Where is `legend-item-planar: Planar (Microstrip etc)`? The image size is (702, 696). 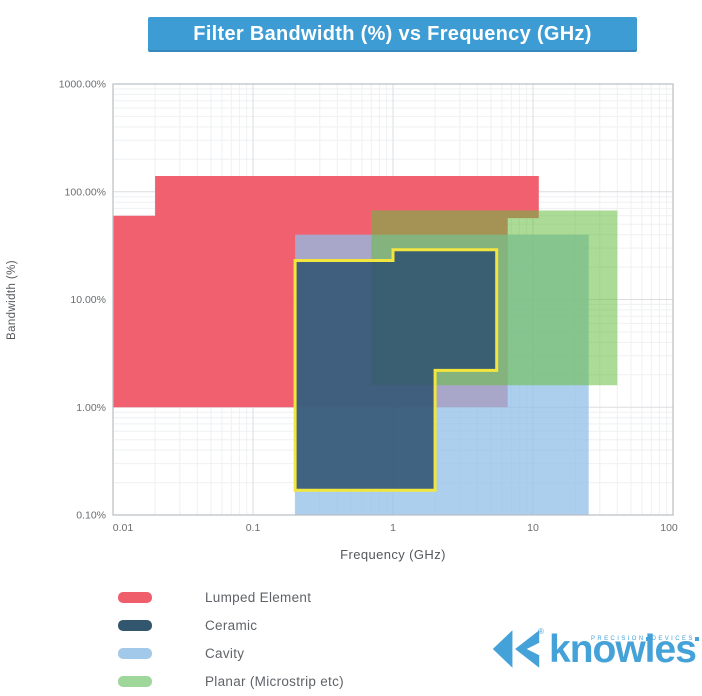 legend-item-planar: Planar (Microstrip etc) is located at coordinates (231, 681).